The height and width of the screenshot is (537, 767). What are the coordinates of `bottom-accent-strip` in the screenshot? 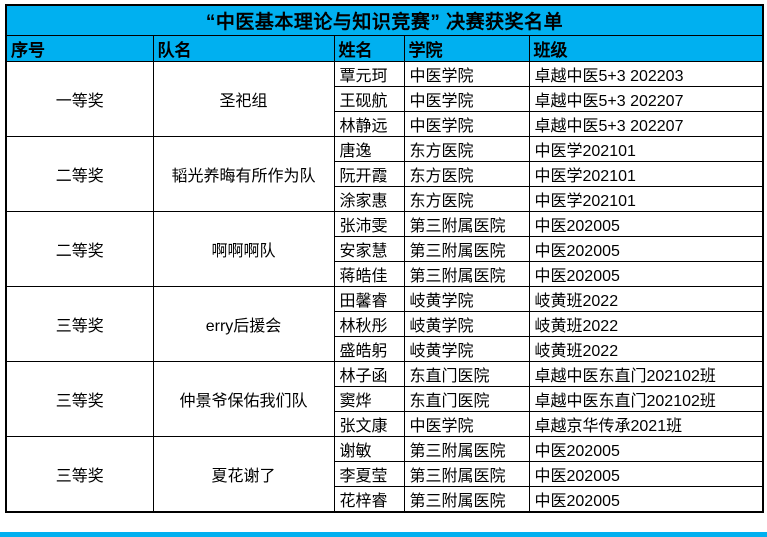 It's located at (383, 534).